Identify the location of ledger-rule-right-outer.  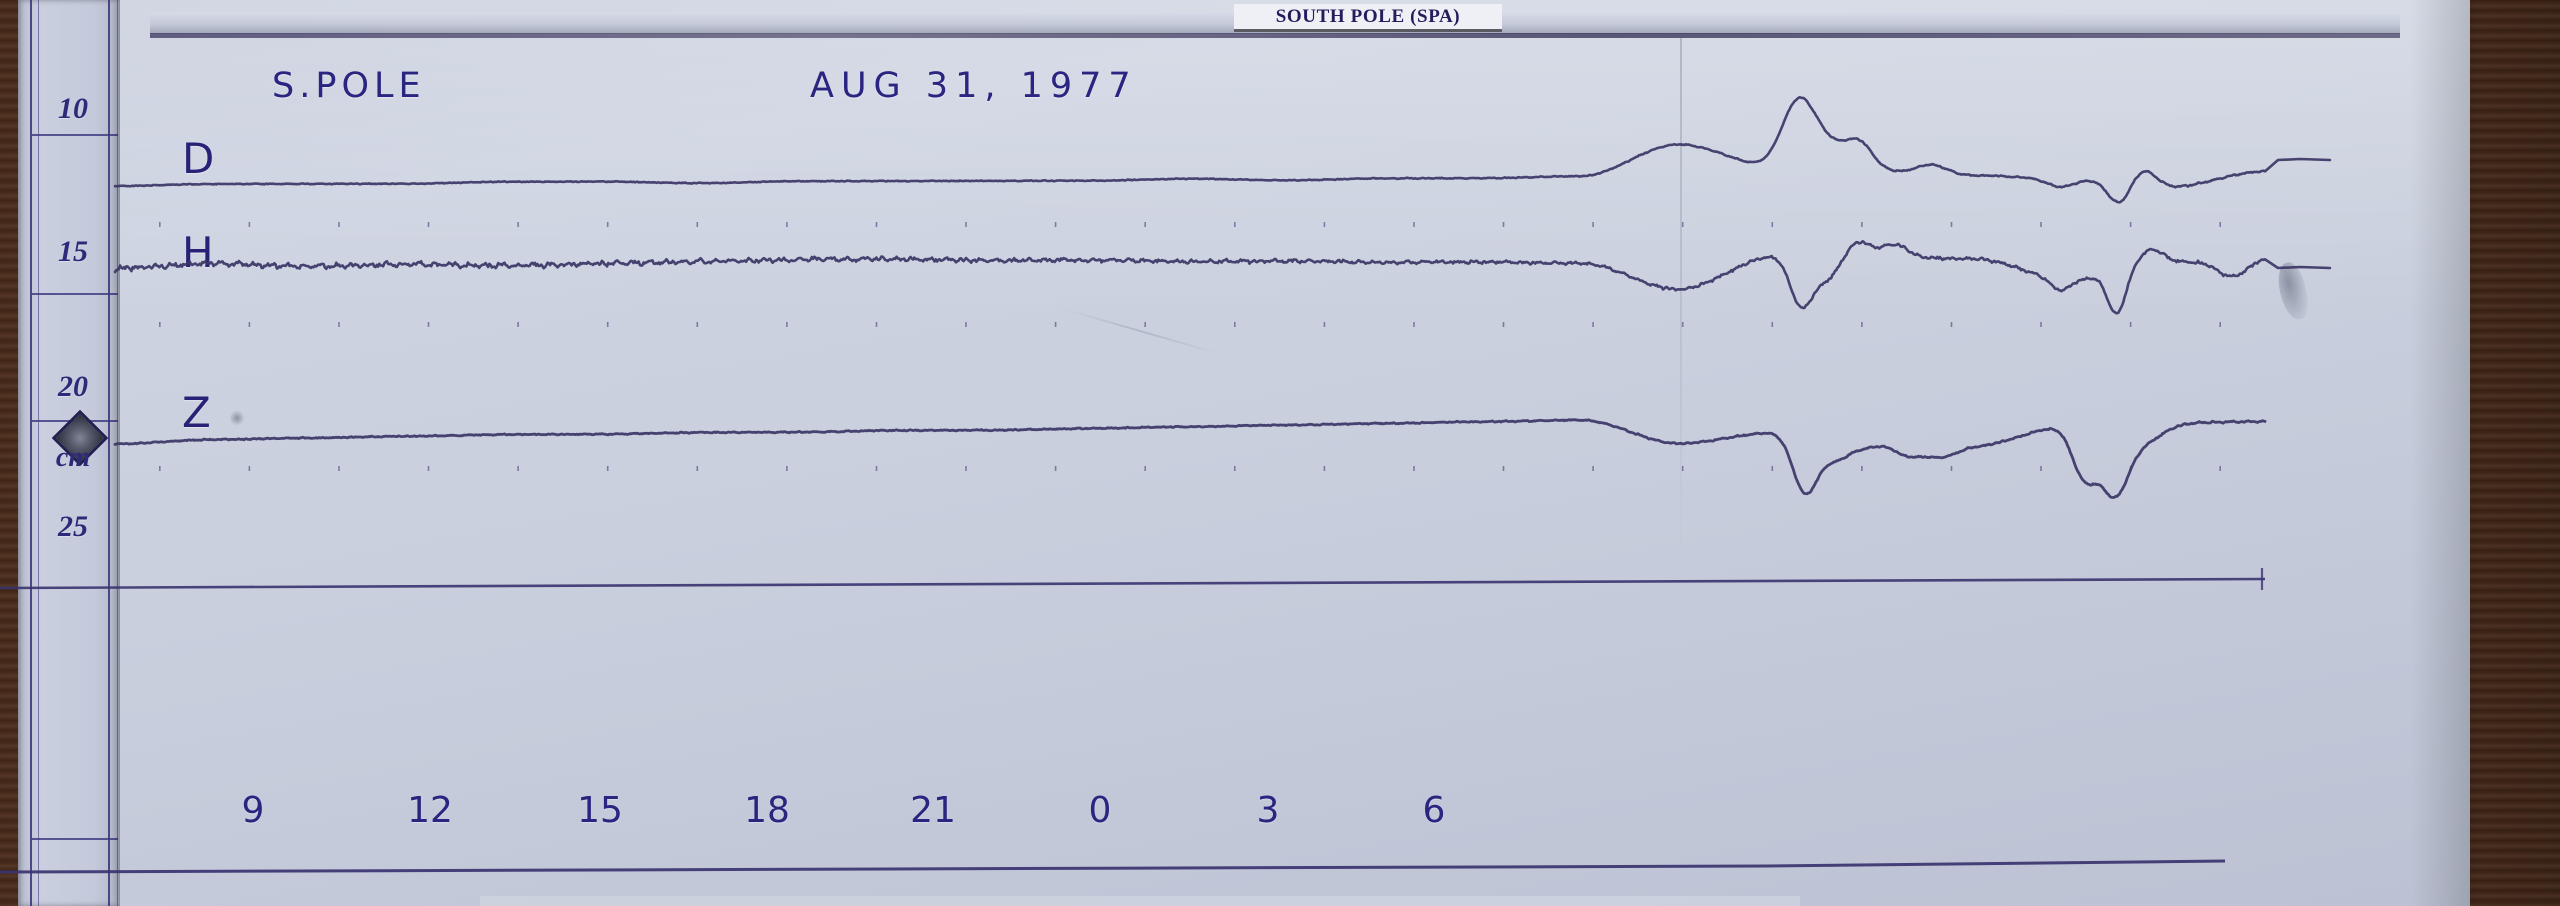
(117, 453).